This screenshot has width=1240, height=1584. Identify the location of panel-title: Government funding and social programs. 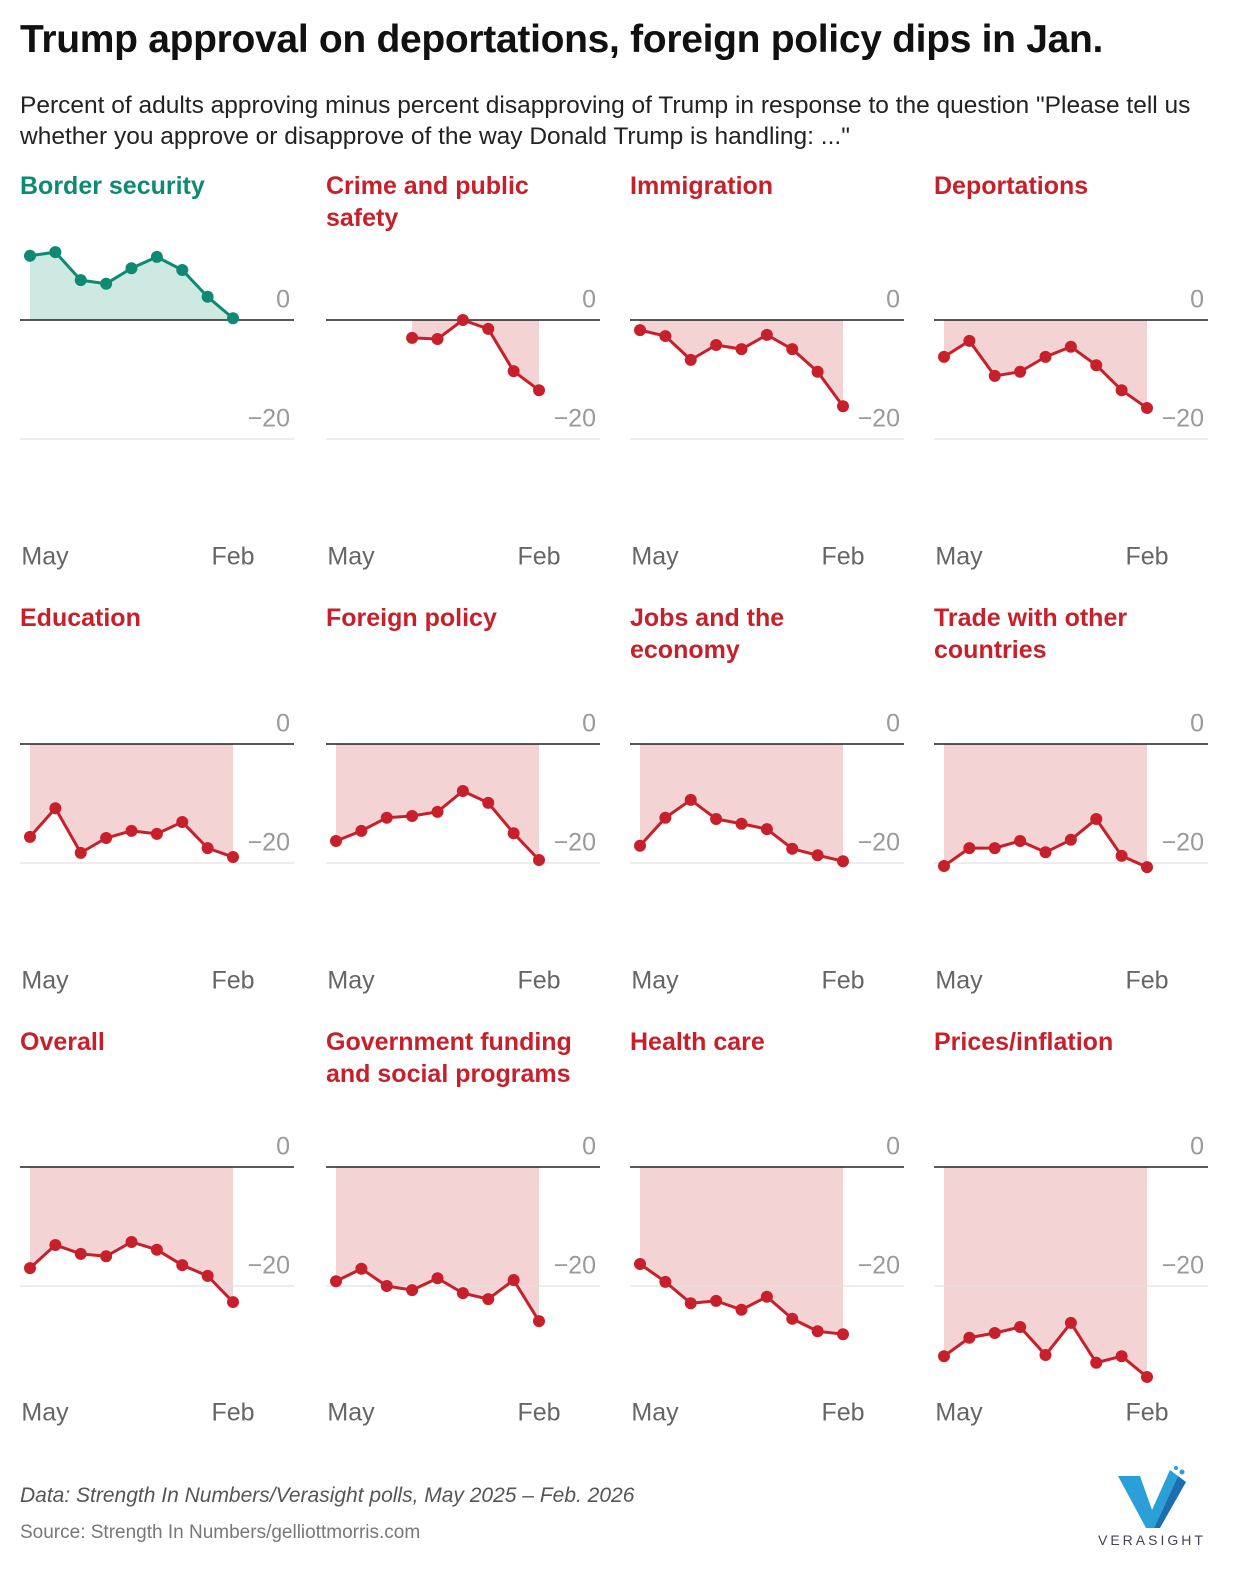
(449, 1058).